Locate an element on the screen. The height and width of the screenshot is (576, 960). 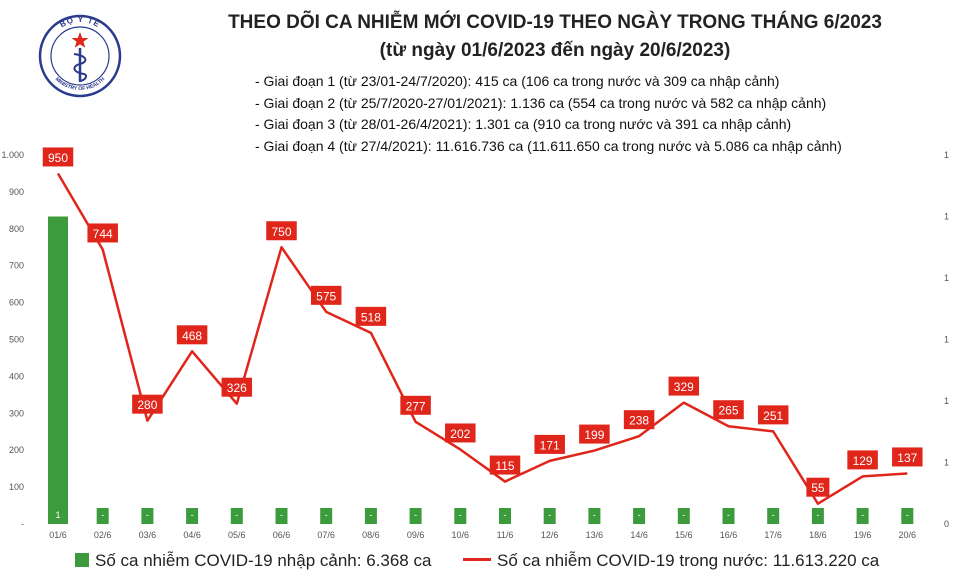
domestic-point-label: 202 is located at coordinates (460, 434).